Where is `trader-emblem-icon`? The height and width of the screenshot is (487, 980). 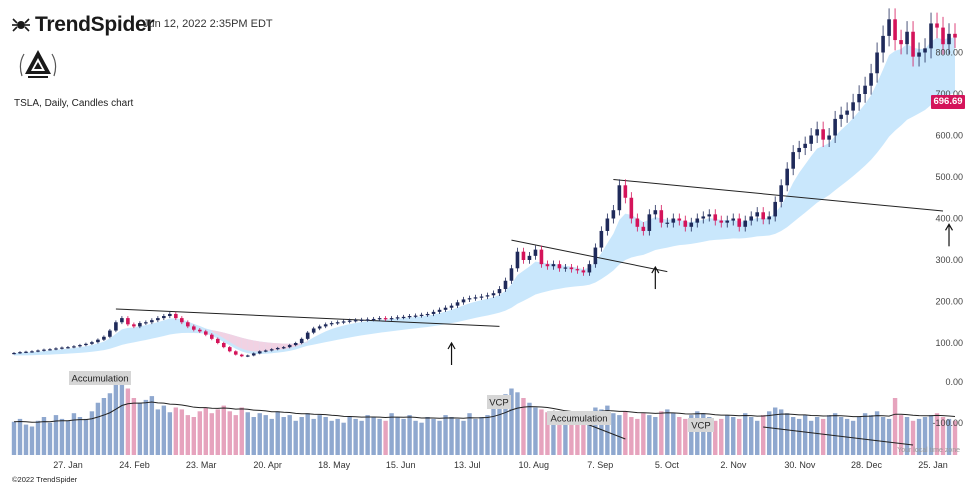 trader-emblem-icon is located at coordinates (38, 64).